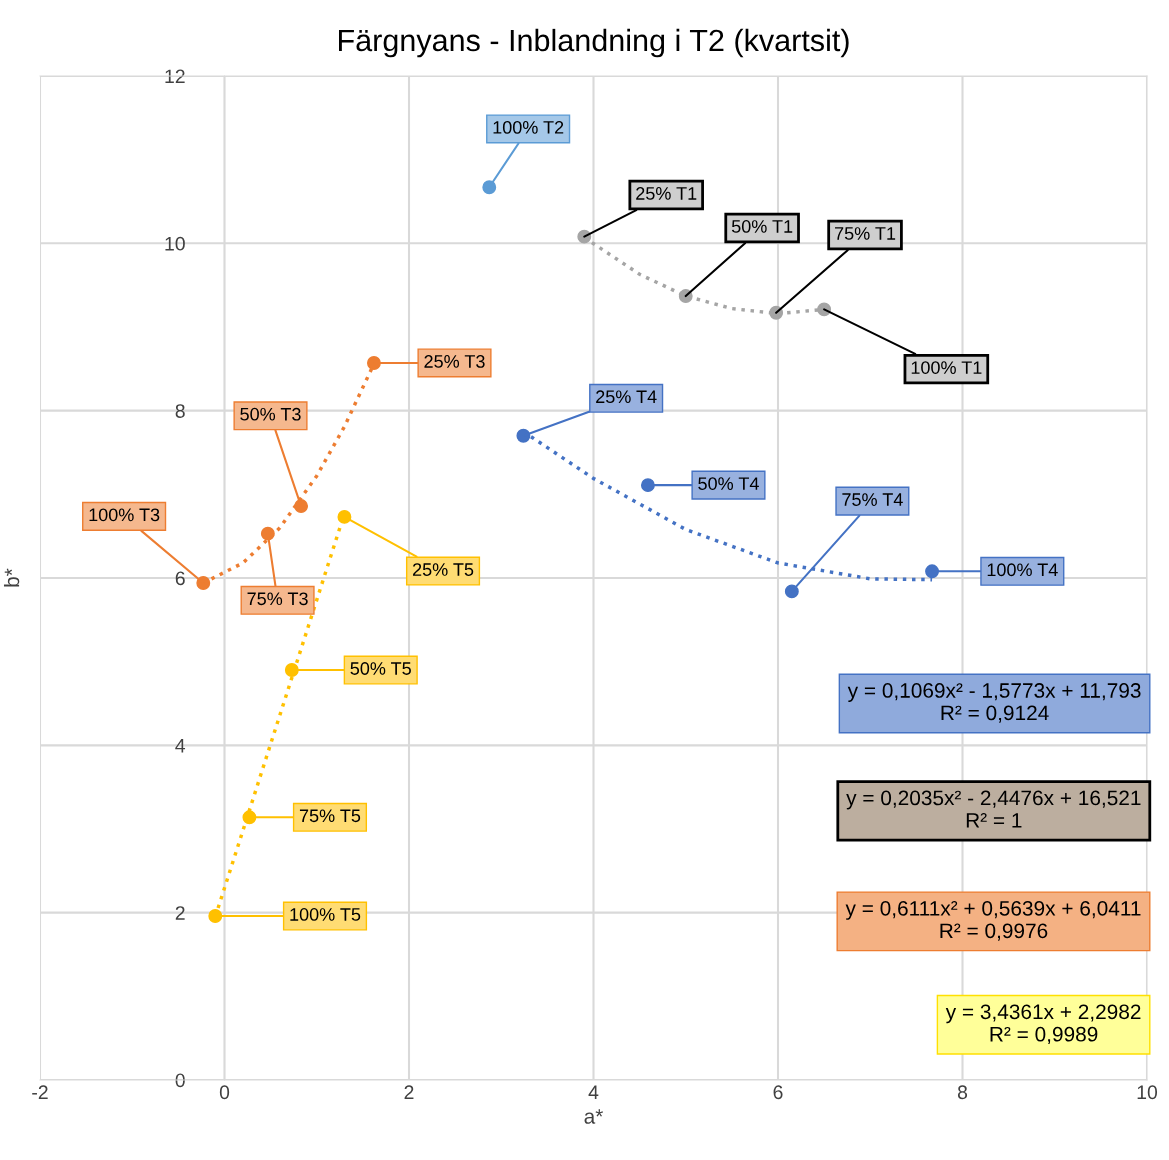  Describe the element at coordinates (1147, 1092) in the screenshot. I see `x-tick-label: 10` at that location.